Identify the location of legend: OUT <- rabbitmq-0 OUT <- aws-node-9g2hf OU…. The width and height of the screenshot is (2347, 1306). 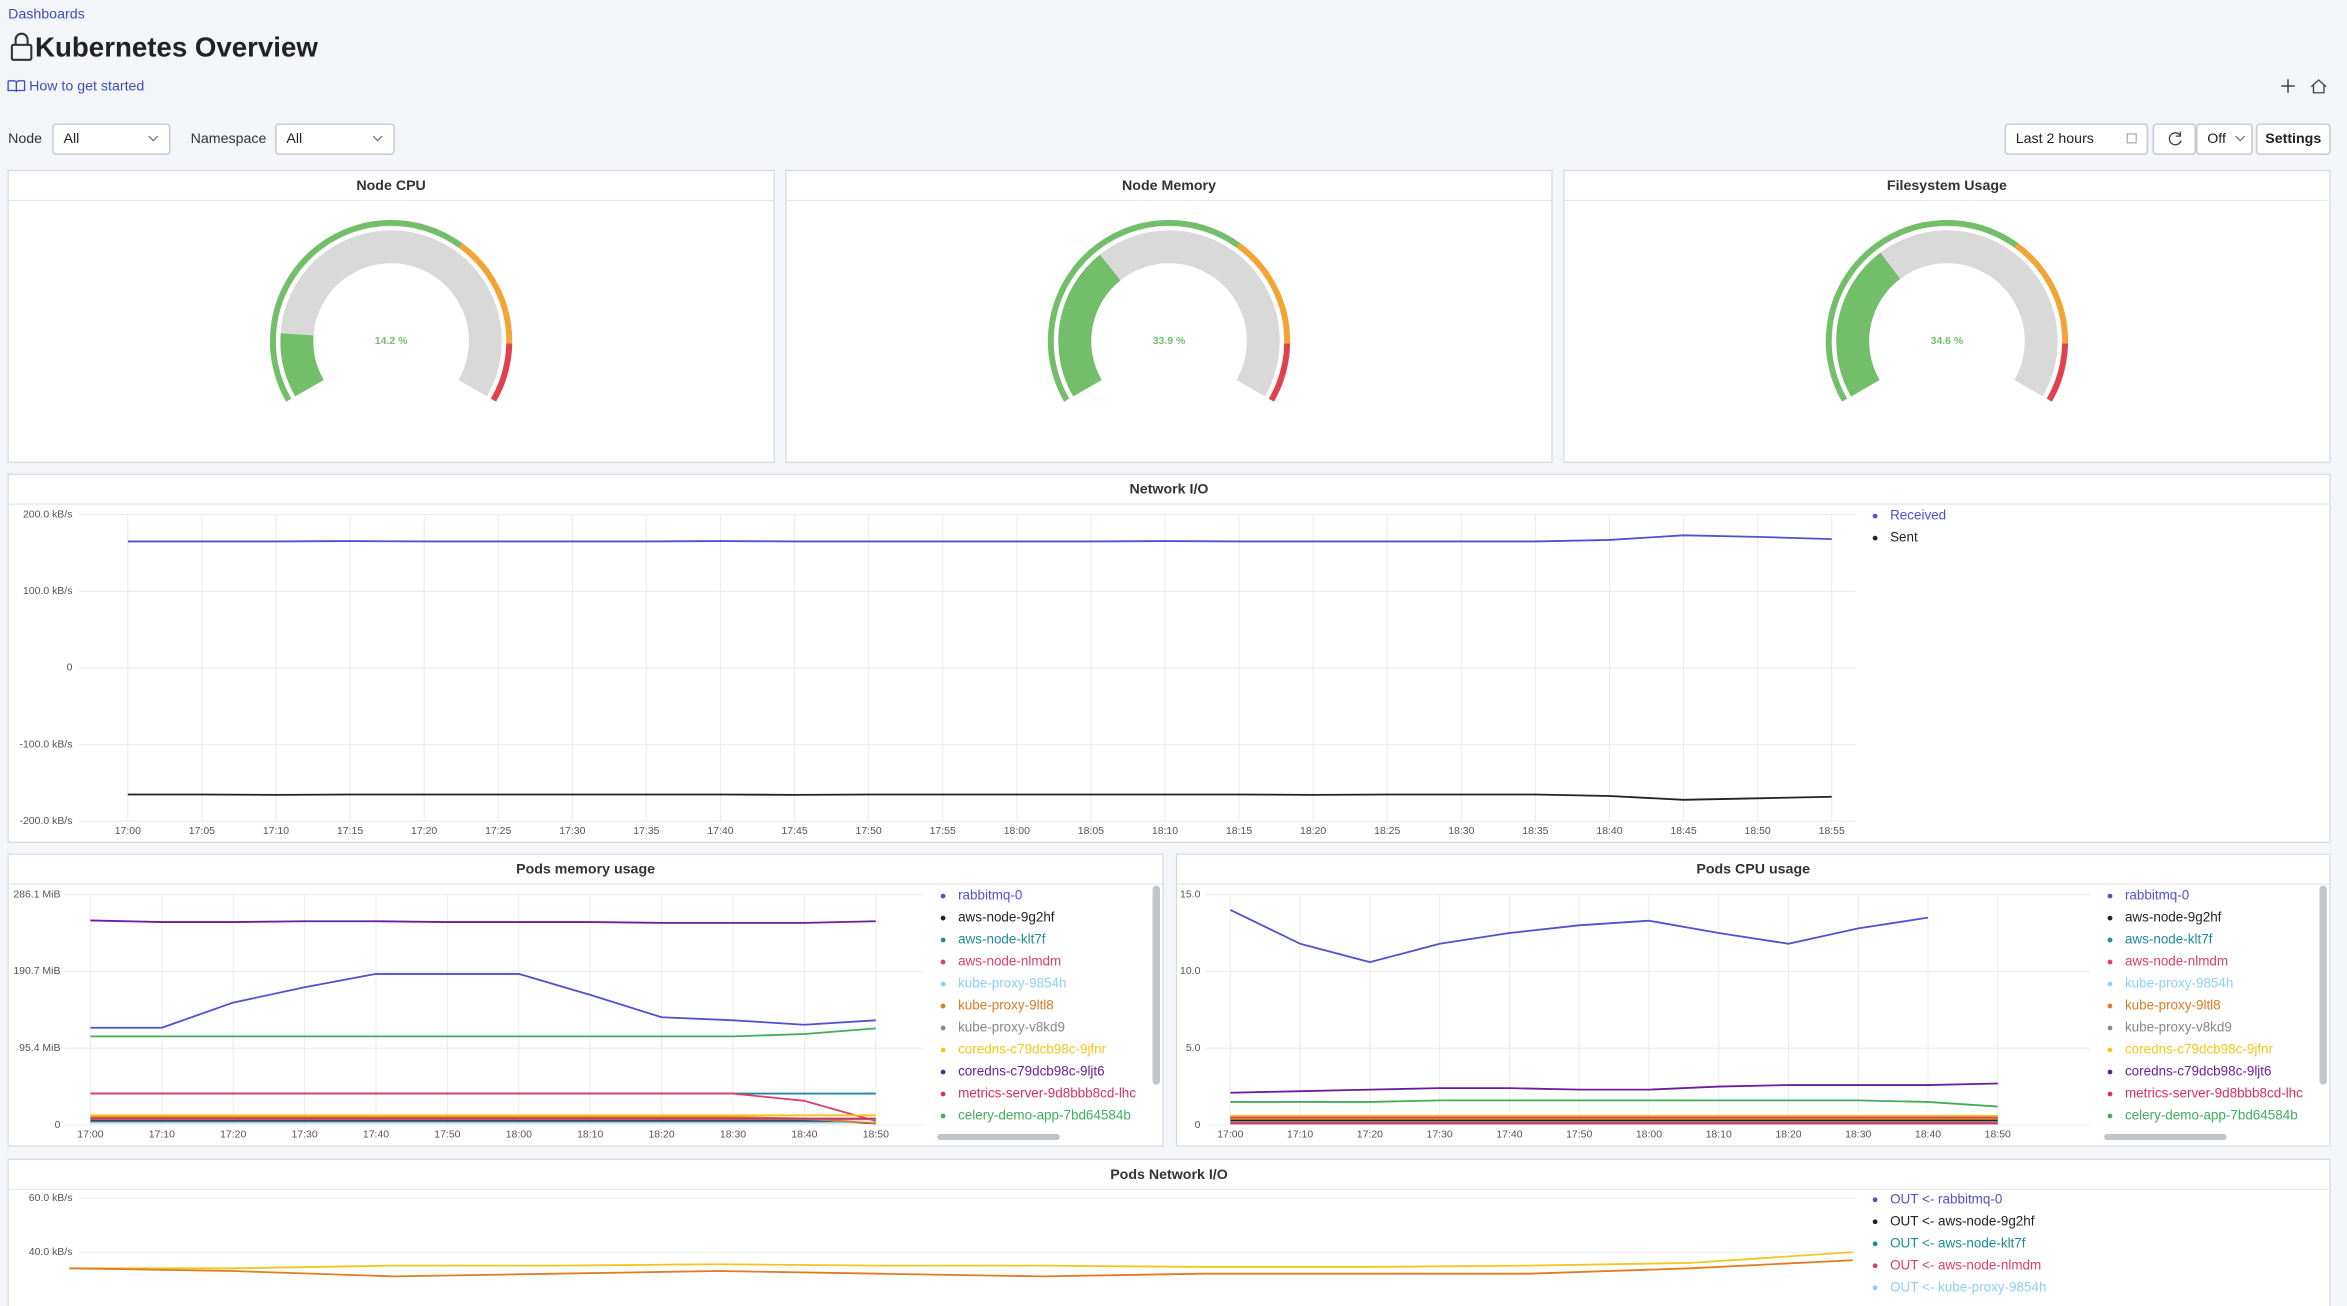
(1959, 1242).